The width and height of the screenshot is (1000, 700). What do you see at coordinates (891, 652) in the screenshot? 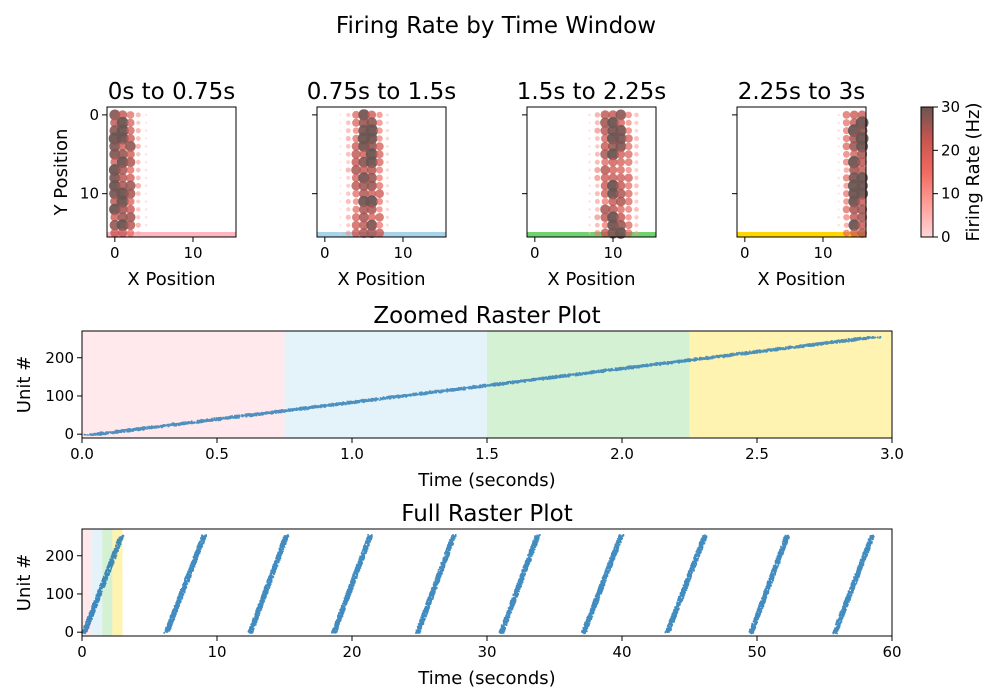
I see `x-tick-label: 60` at bounding box center [891, 652].